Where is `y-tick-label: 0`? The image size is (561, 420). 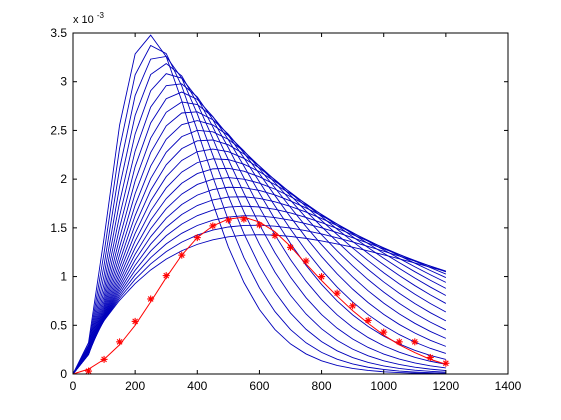
y-tick-label: 0 is located at coordinates (63, 374).